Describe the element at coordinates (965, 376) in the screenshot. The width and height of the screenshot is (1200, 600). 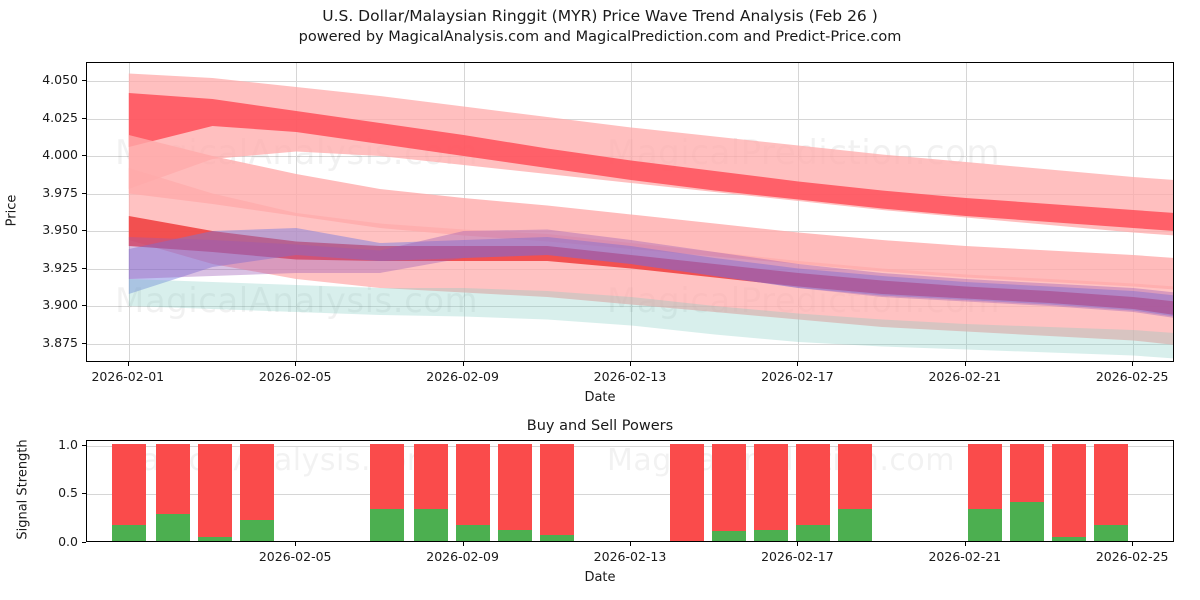
I see `main-x-tick-label: 2026-02-21` at that location.